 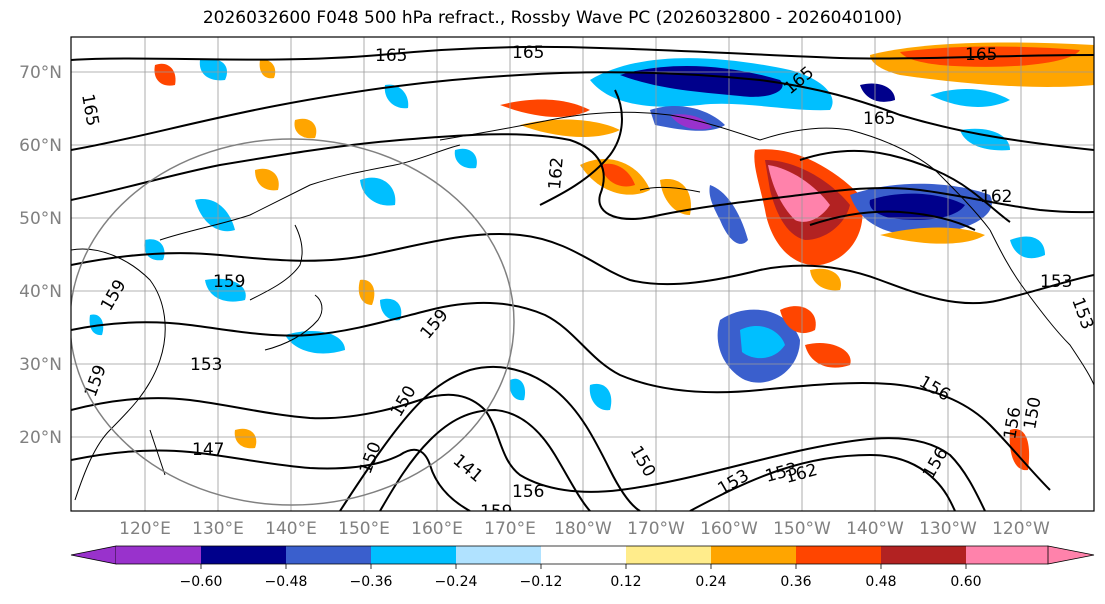 What do you see at coordinates (948, 529) in the screenshot?
I see `lon-label: 130°W` at bounding box center [948, 529].